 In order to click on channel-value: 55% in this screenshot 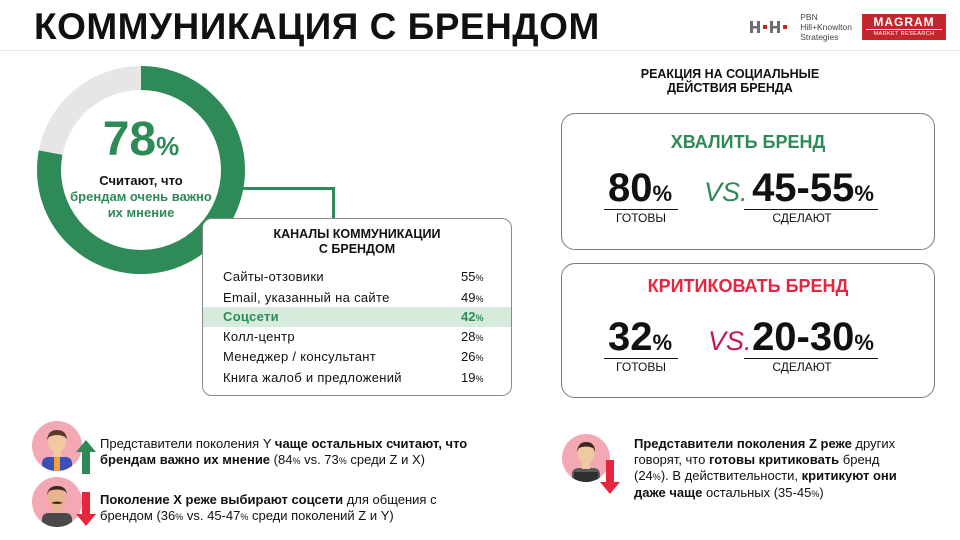, I will do `click(472, 276)`.